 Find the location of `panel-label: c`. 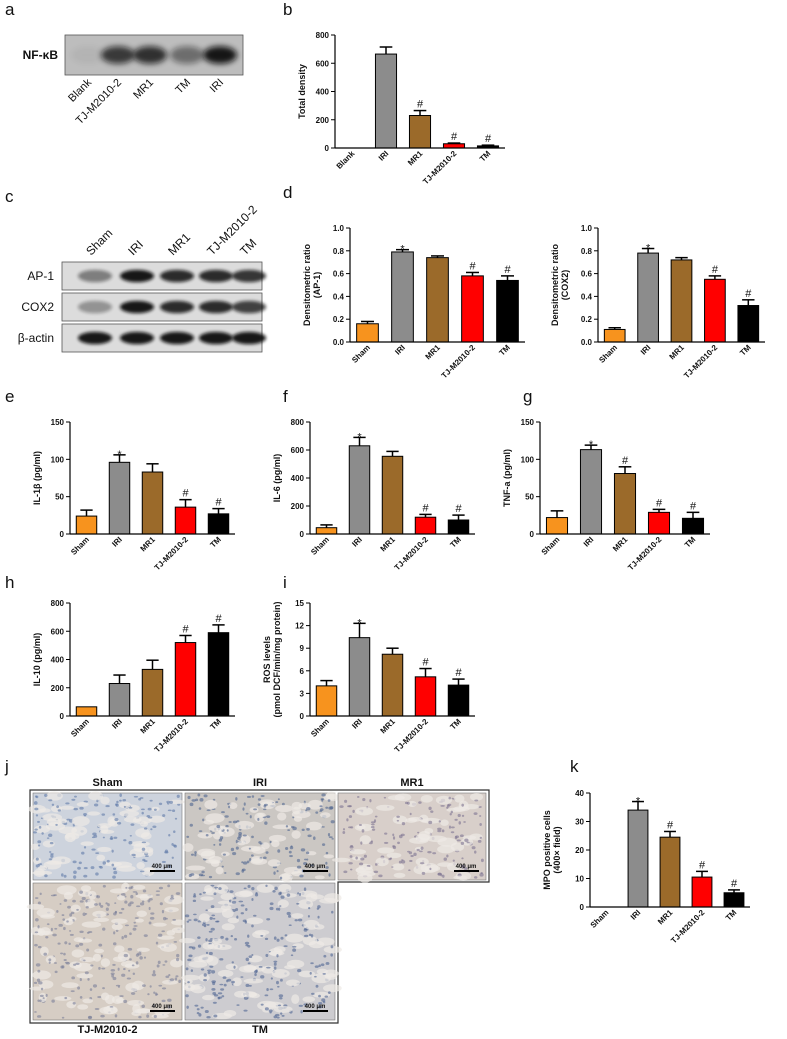

panel-label: c is located at coordinates (9, 196).